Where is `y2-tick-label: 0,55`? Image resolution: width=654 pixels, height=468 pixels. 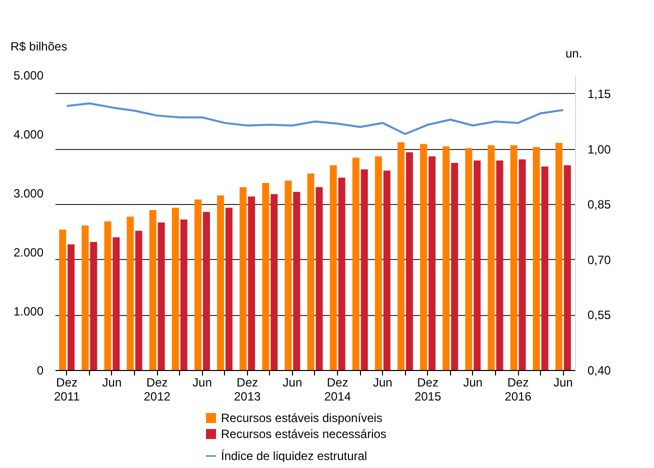 y2-tick-label: 0,55 is located at coordinates (600, 315).